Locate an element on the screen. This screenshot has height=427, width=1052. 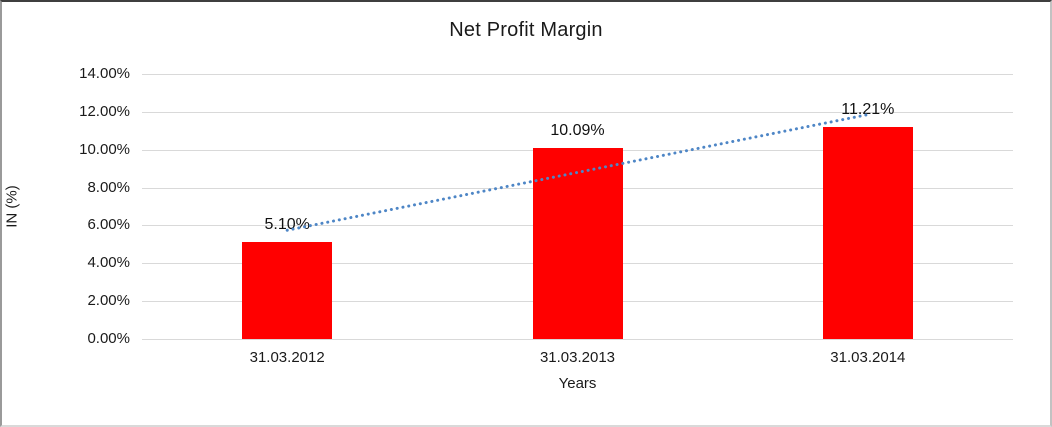
y-tick-label: 12.00% is located at coordinates (104, 111).